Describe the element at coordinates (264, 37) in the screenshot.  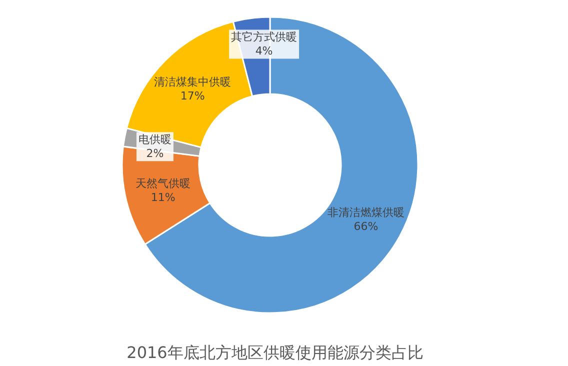
I see `slice-label: 其它方式供暖` at that location.